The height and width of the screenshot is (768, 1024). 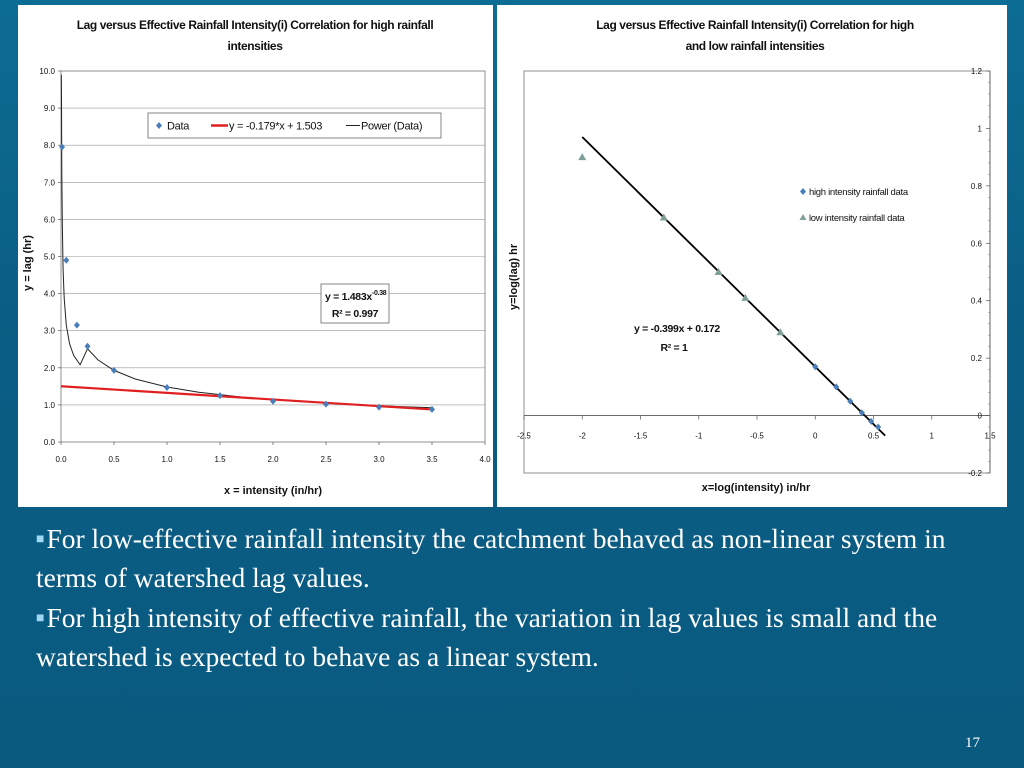 I want to click on equation-box: y = 1.483x-0.38 R² = 0.997, so click(x=355, y=303).